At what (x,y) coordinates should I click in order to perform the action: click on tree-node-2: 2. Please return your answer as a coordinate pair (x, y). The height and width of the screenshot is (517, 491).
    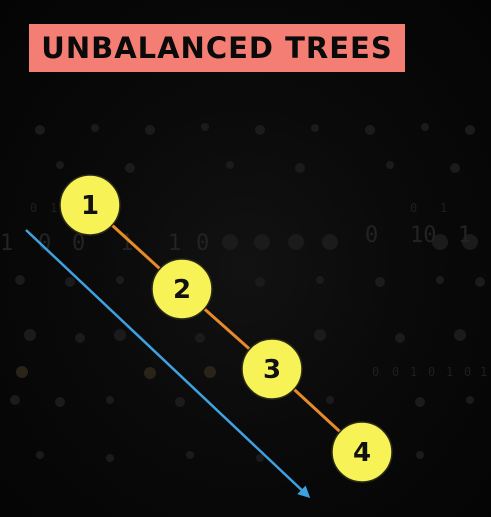
    Looking at the image, I should click on (182, 289).